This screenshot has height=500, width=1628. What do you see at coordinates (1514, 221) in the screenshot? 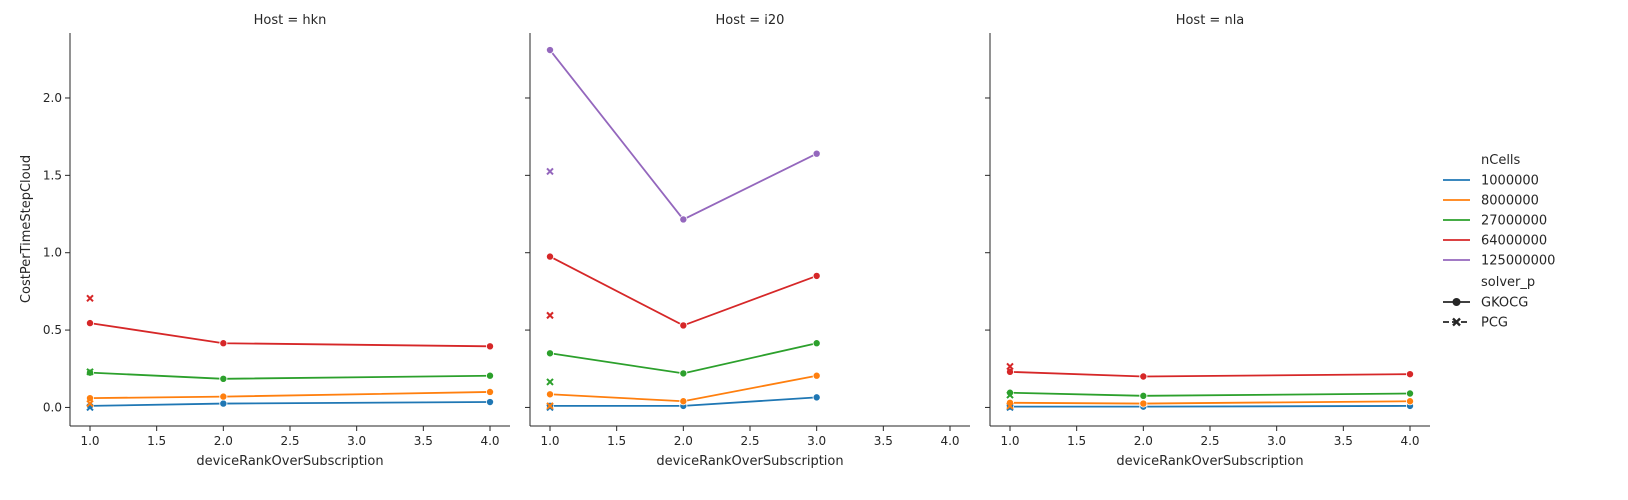
I see `legend-entry-label: 27000000` at bounding box center [1514, 221].